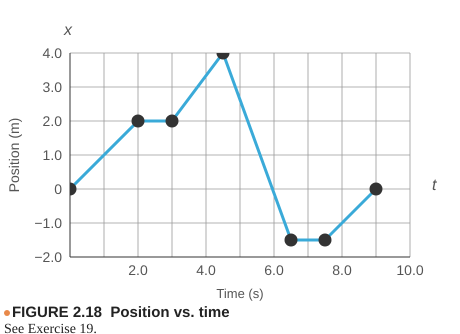 The height and width of the screenshot is (334, 460). I want to click on text: t, so click(434, 186).